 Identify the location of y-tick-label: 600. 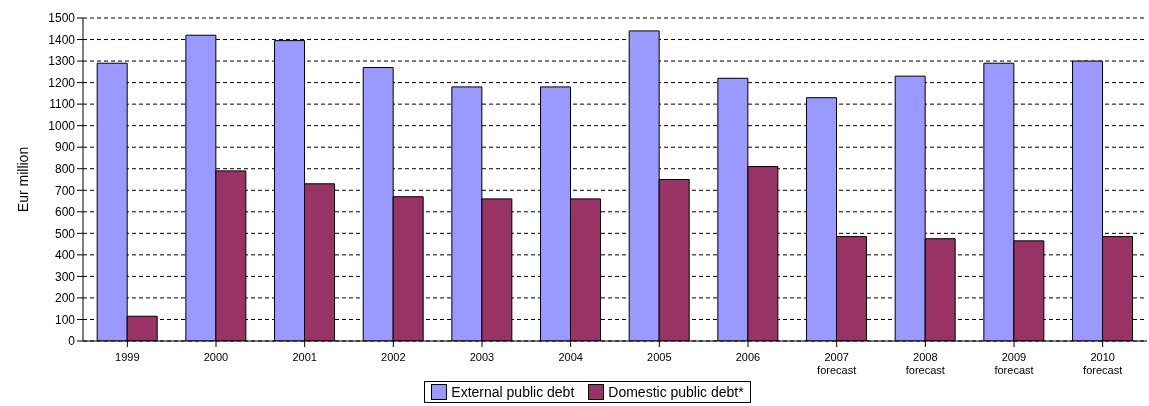
(65, 212).